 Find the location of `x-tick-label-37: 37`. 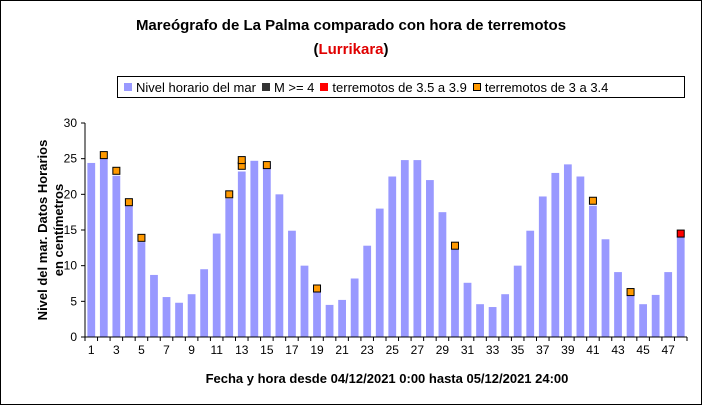

x-tick-label-37: 37 is located at coordinates (543, 350).